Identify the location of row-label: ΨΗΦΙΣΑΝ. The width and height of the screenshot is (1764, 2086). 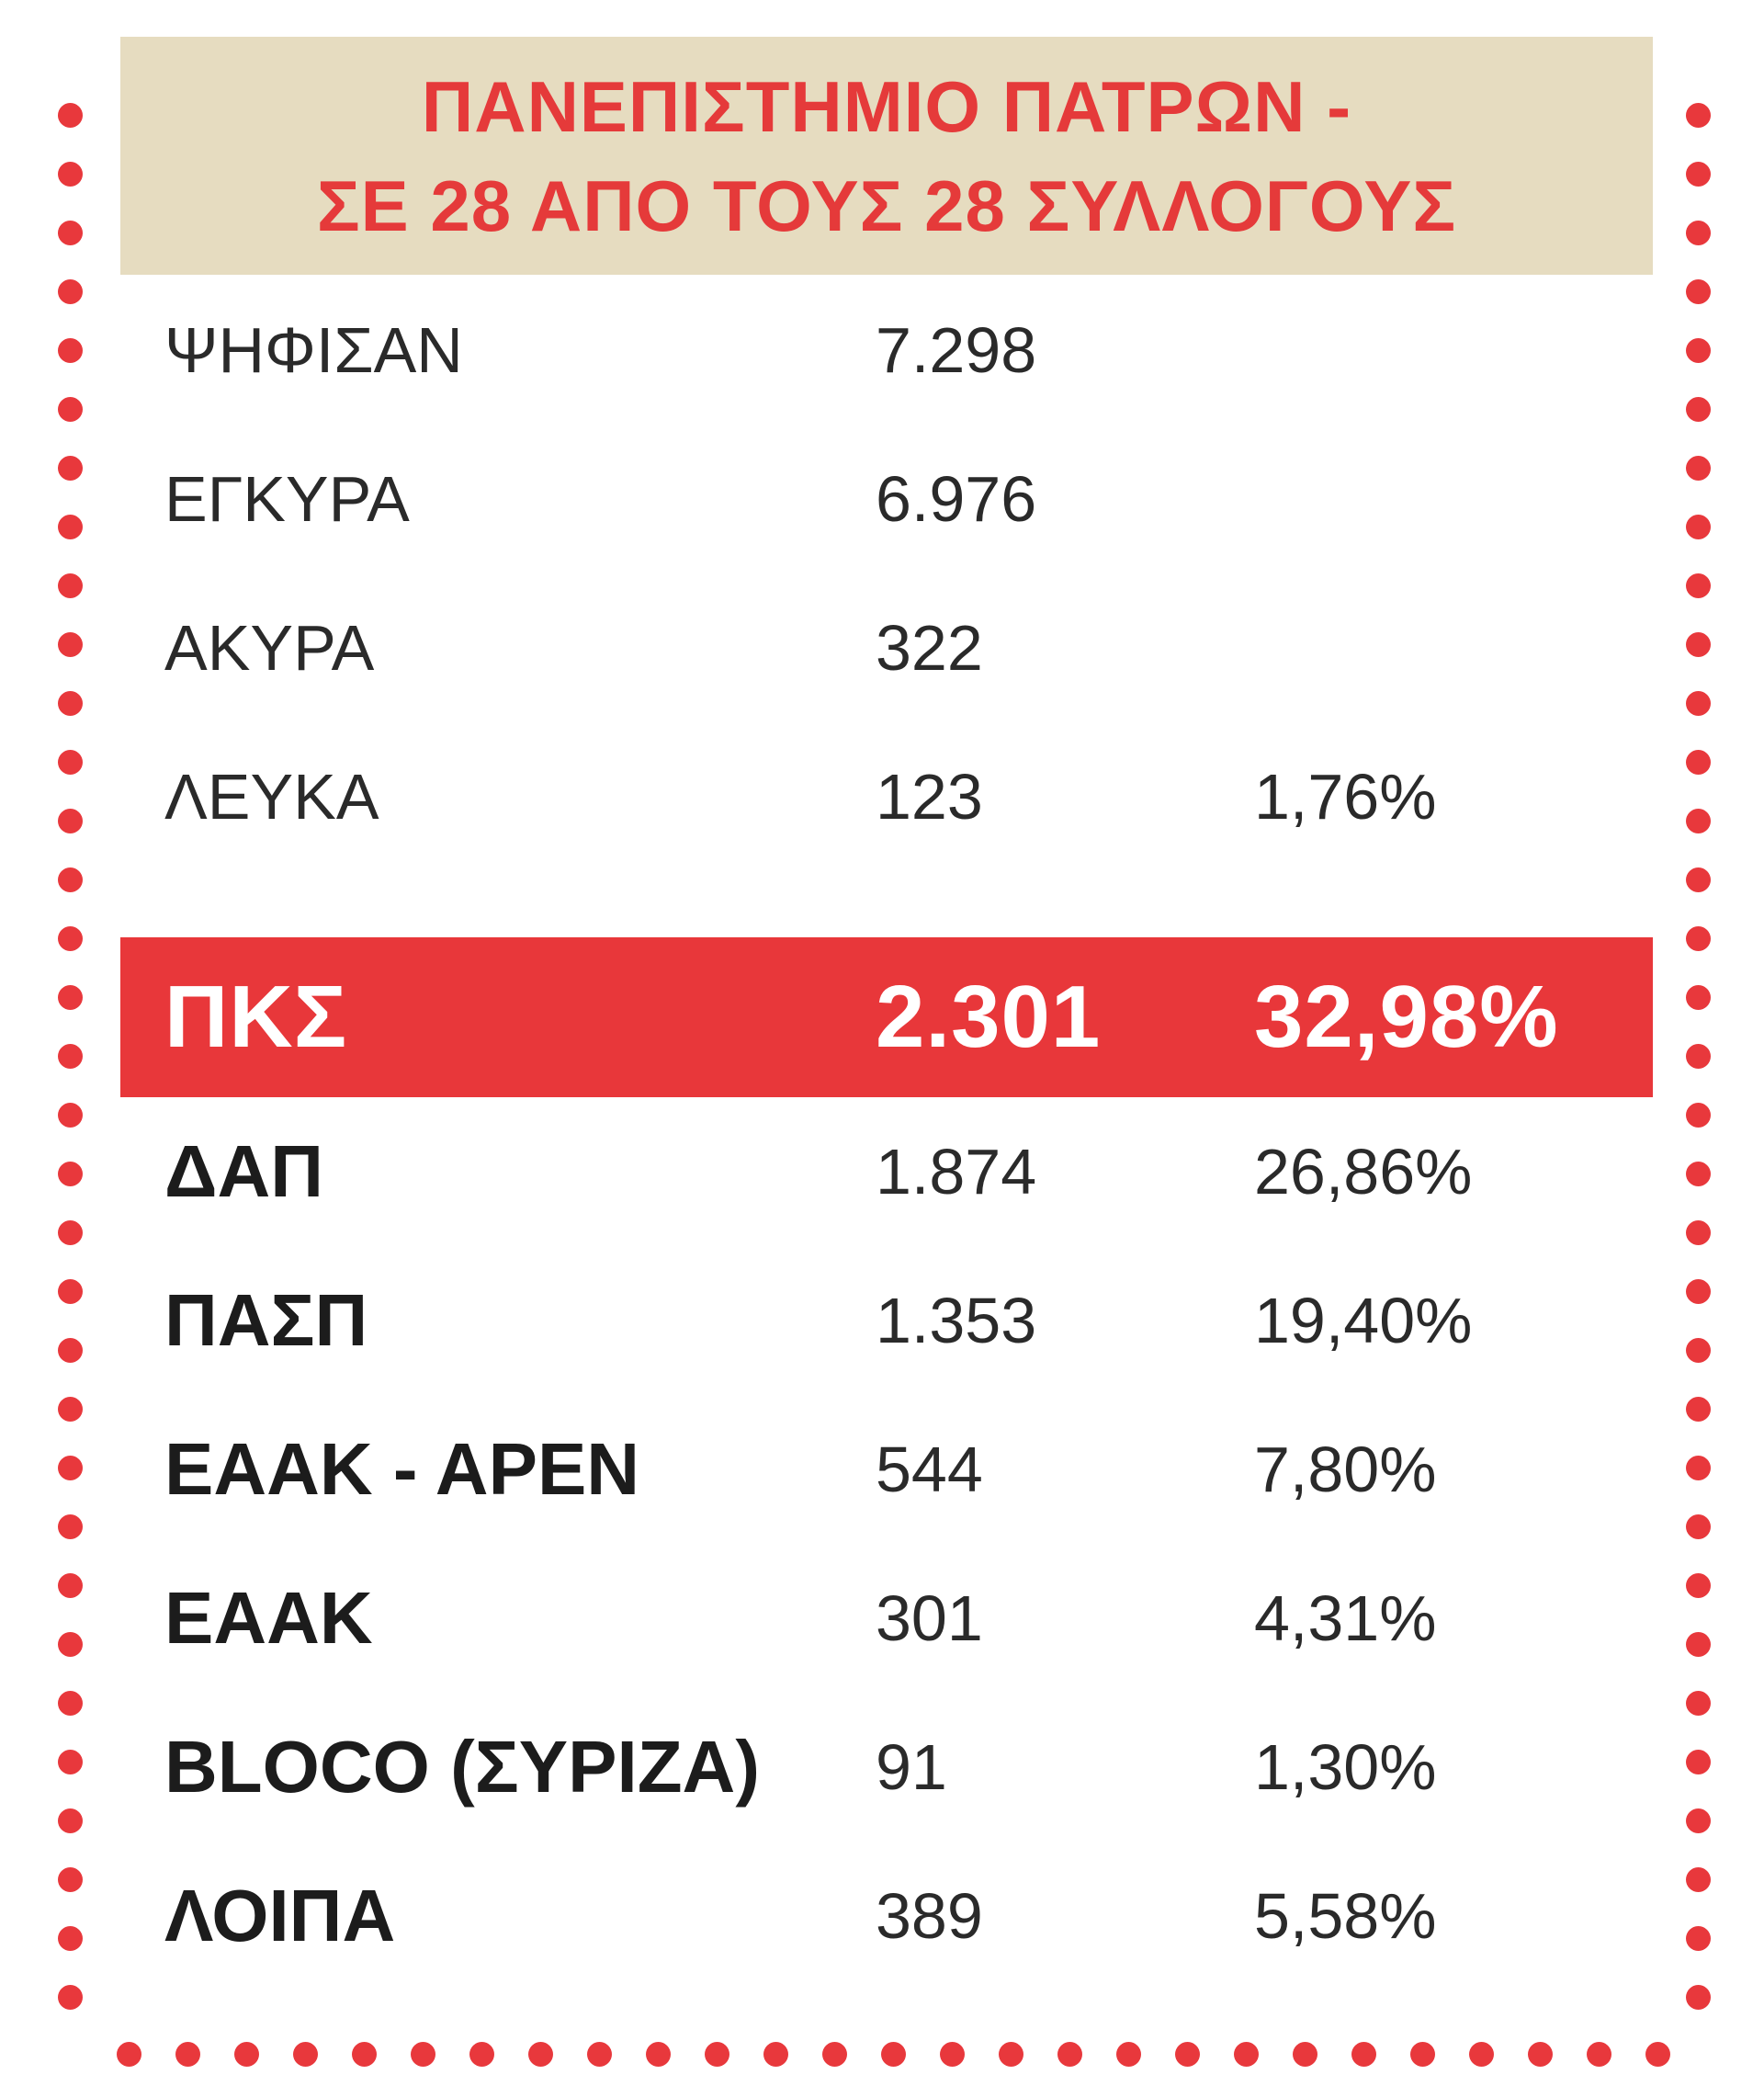
(313, 350).